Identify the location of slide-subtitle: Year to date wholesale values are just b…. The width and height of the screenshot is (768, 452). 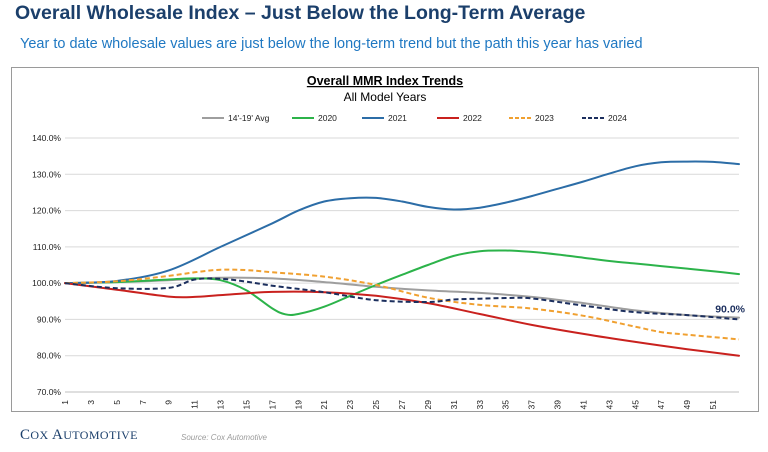
(331, 44).